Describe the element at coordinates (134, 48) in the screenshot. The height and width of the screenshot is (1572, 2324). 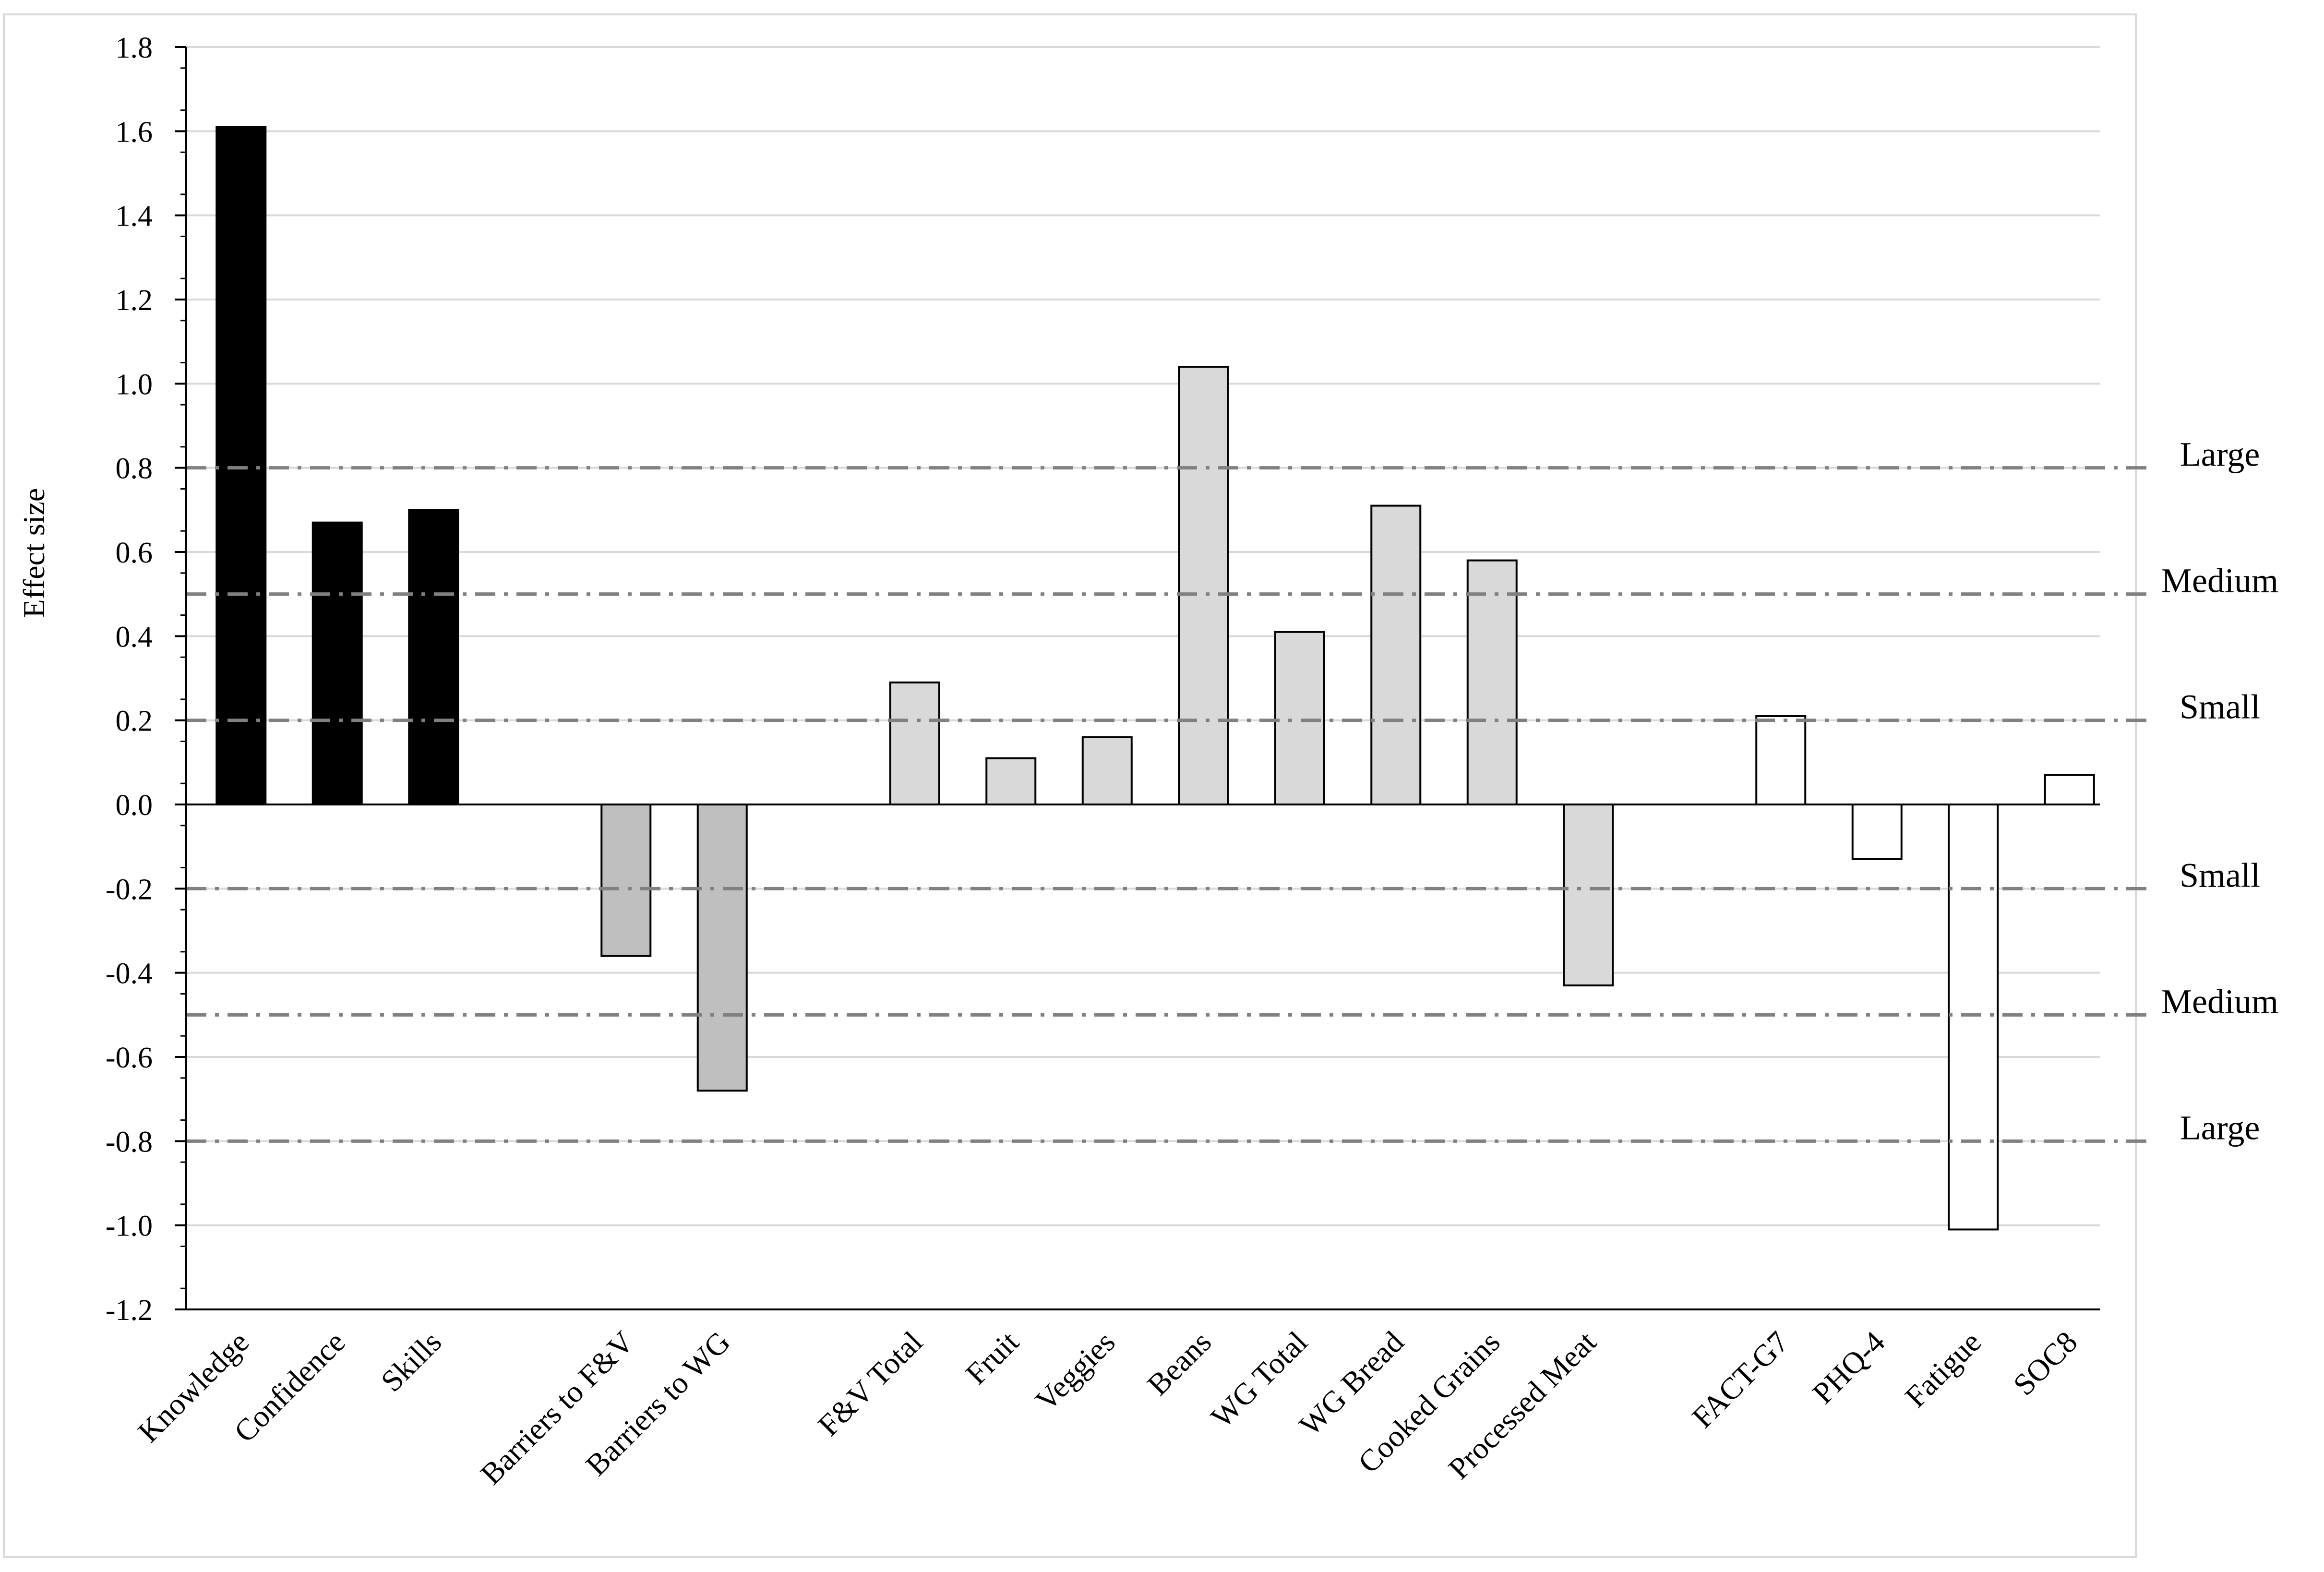
I see `y-tick-label: 1.8` at that location.